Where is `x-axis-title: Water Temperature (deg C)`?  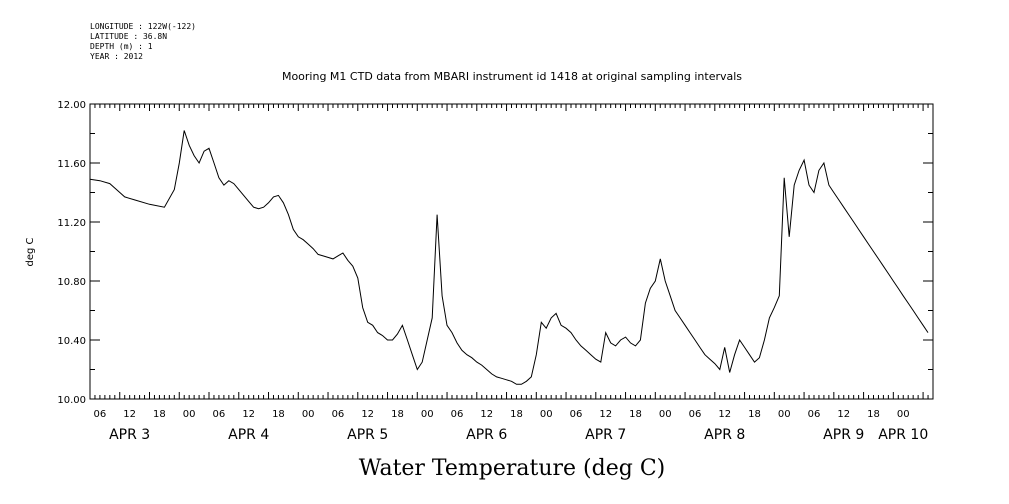 x-axis-title: Water Temperature (deg C) is located at coordinates (512, 468).